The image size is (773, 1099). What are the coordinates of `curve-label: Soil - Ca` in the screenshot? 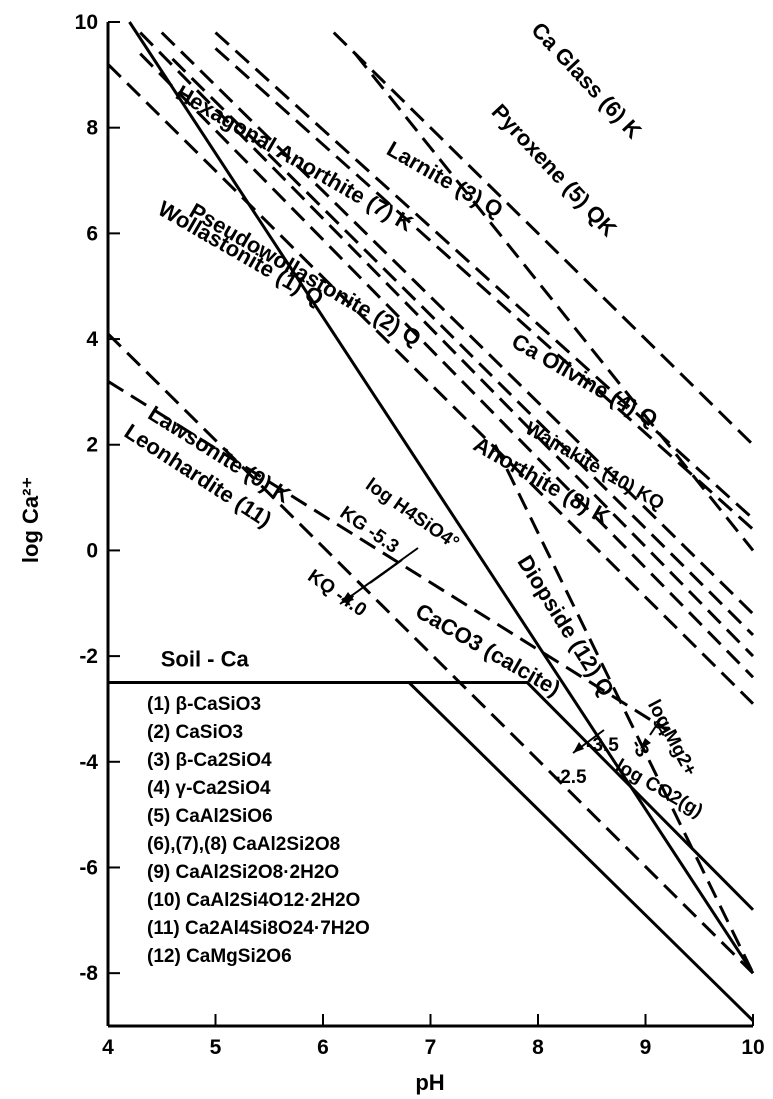 It's located at (205, 659).